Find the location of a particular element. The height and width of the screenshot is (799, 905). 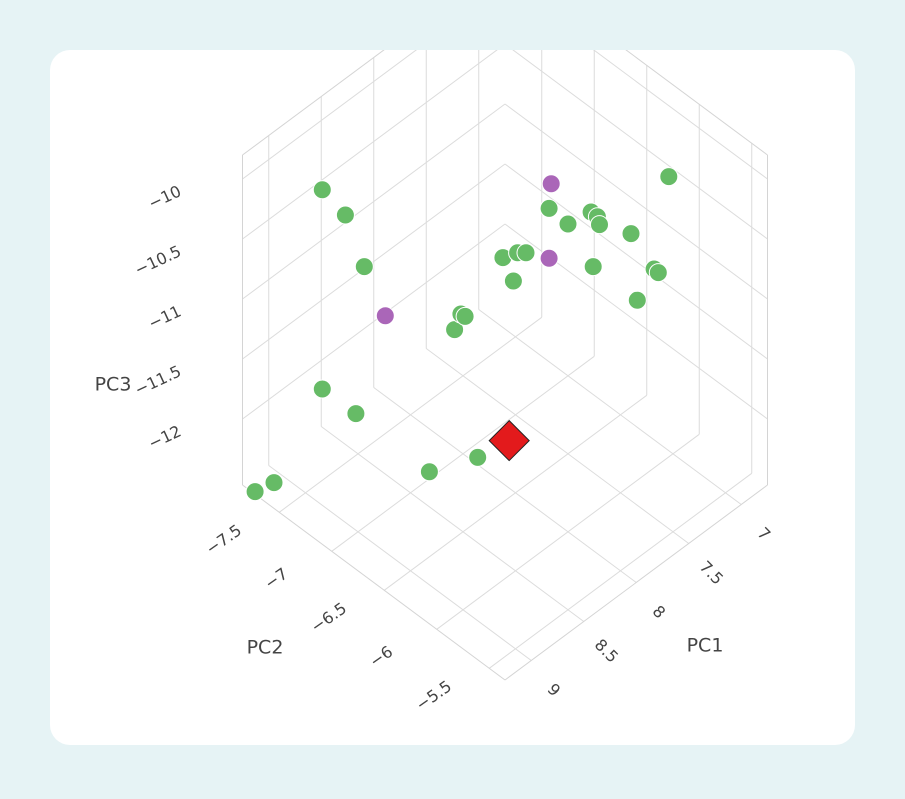

z-axis-title: PC3 is located at coordinates (113, 385).